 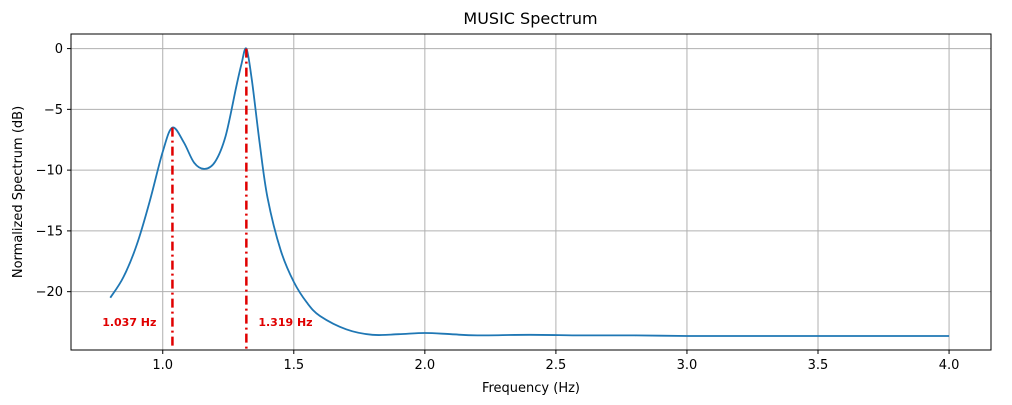 I want to click on x-axis-ticks: 1.0 1.5 2.0 2.5 3.0 3.5 4.0, so click(x=555, y=361).